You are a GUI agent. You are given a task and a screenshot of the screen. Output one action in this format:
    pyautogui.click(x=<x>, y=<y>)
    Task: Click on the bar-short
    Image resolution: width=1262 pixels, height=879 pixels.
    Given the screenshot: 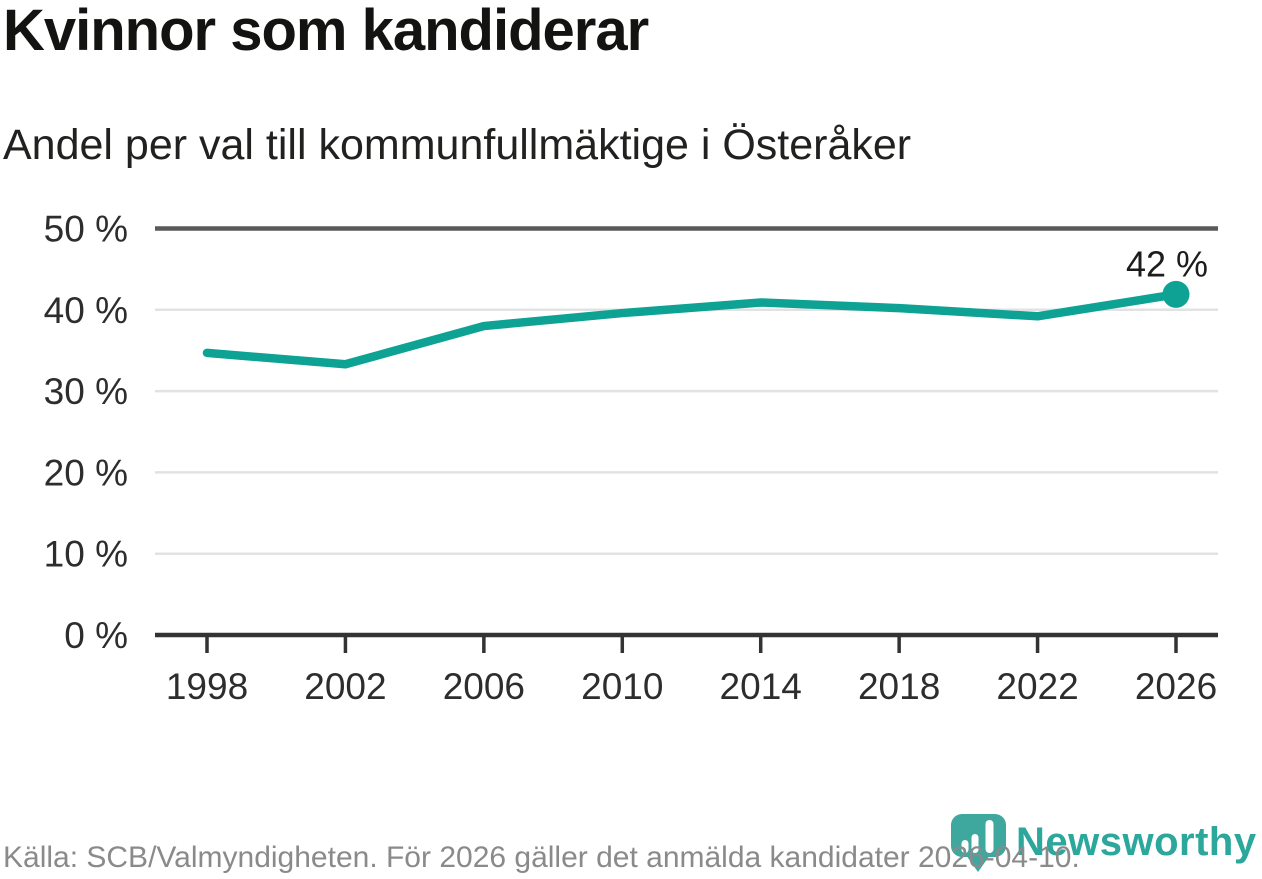 What is the action you would take?
    pyautogui.click(x=965, y=846)
    